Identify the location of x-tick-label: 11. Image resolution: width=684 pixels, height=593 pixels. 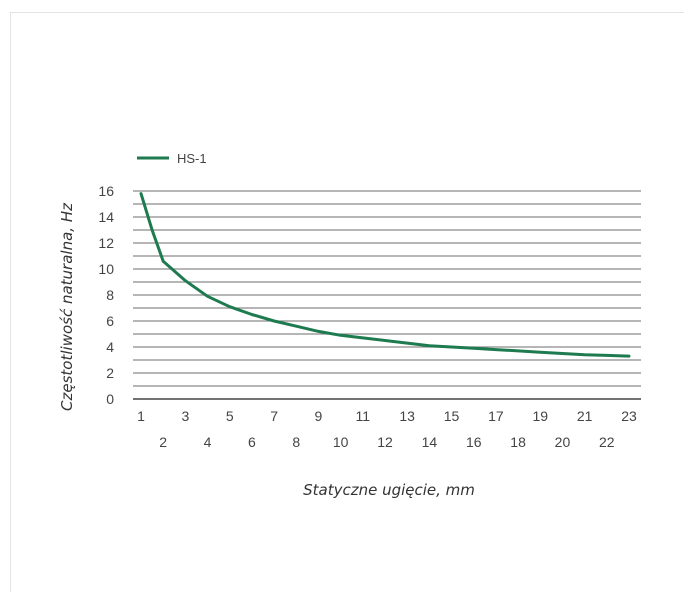
(363, 416).